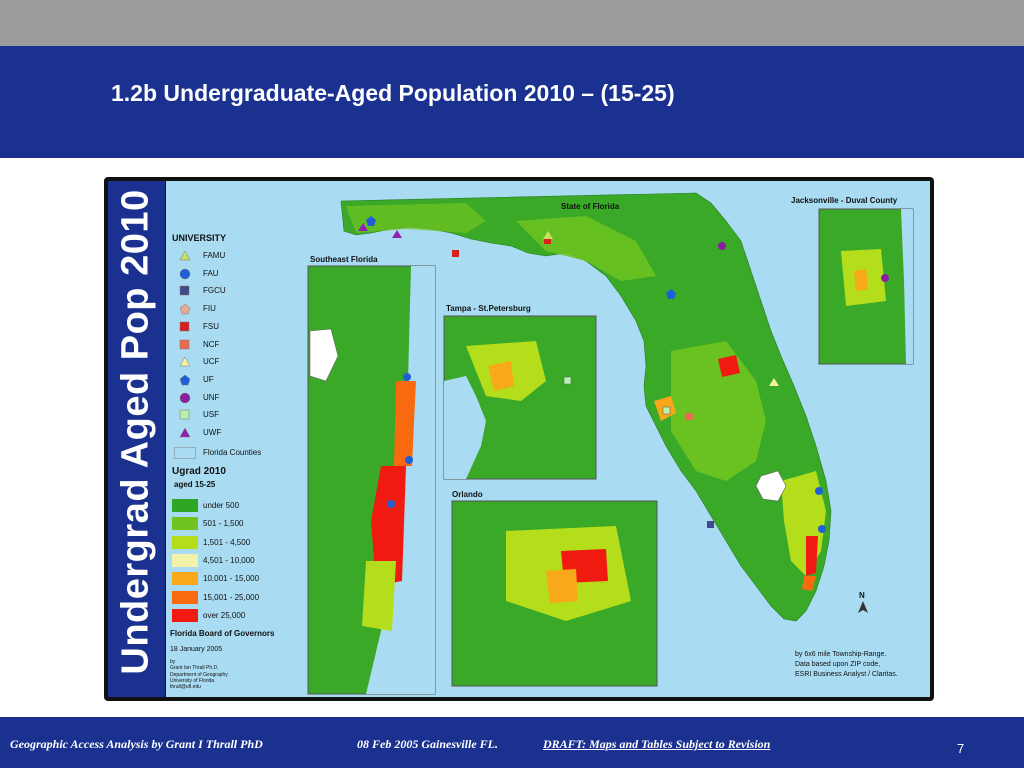 The height and width of the screenshot is (768, 1024). Describe the element at coordinates (586, 248) in the screenshot. I see `north-patch` at that location.